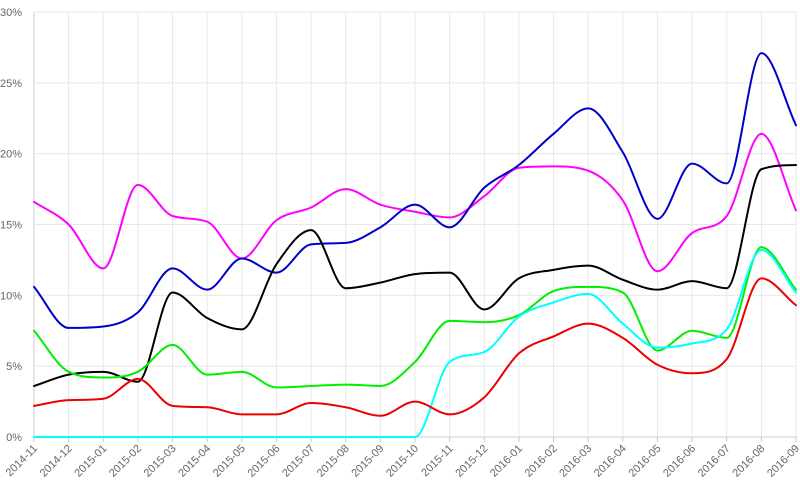 The height and width of the screenshot is (500, 800). I want to click on x-tick-label: 2015-09, so click(367, 461).